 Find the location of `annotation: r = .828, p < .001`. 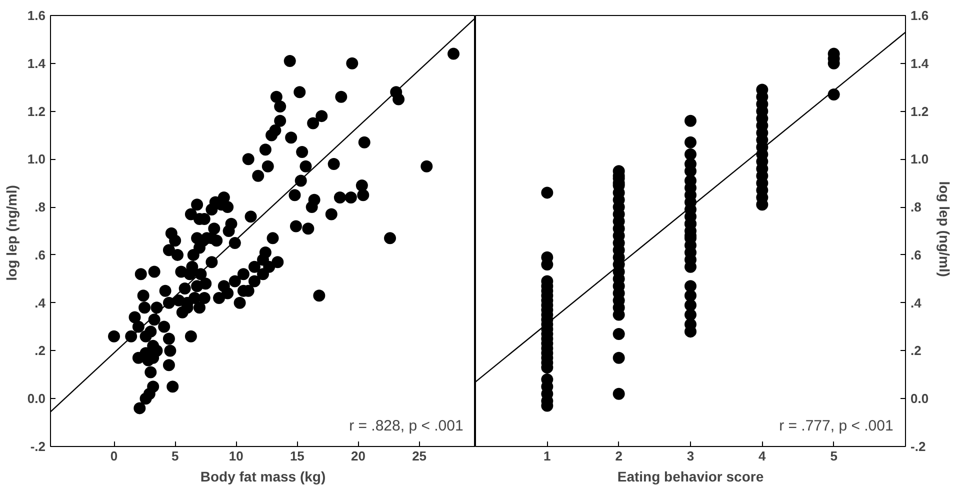

annotation: r = .828, p < .001 is located at coordinates (406, 426).